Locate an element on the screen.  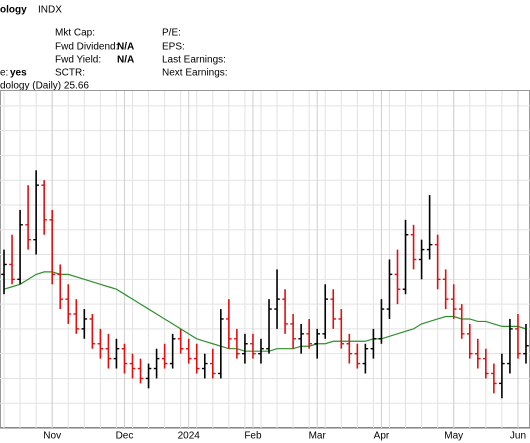
x-tick-label: Feb is located at coordinates (253, 436).